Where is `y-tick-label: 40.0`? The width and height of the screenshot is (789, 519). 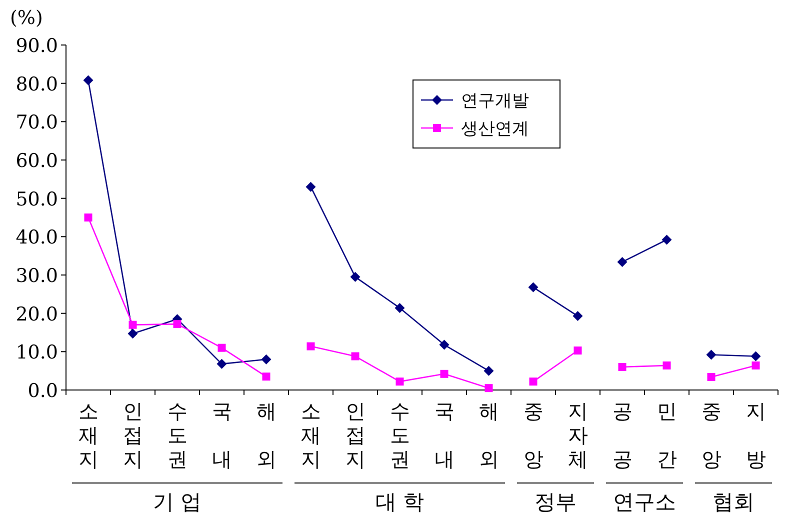
y-tick-label: 40.0 is located at coordinates (37, 237).